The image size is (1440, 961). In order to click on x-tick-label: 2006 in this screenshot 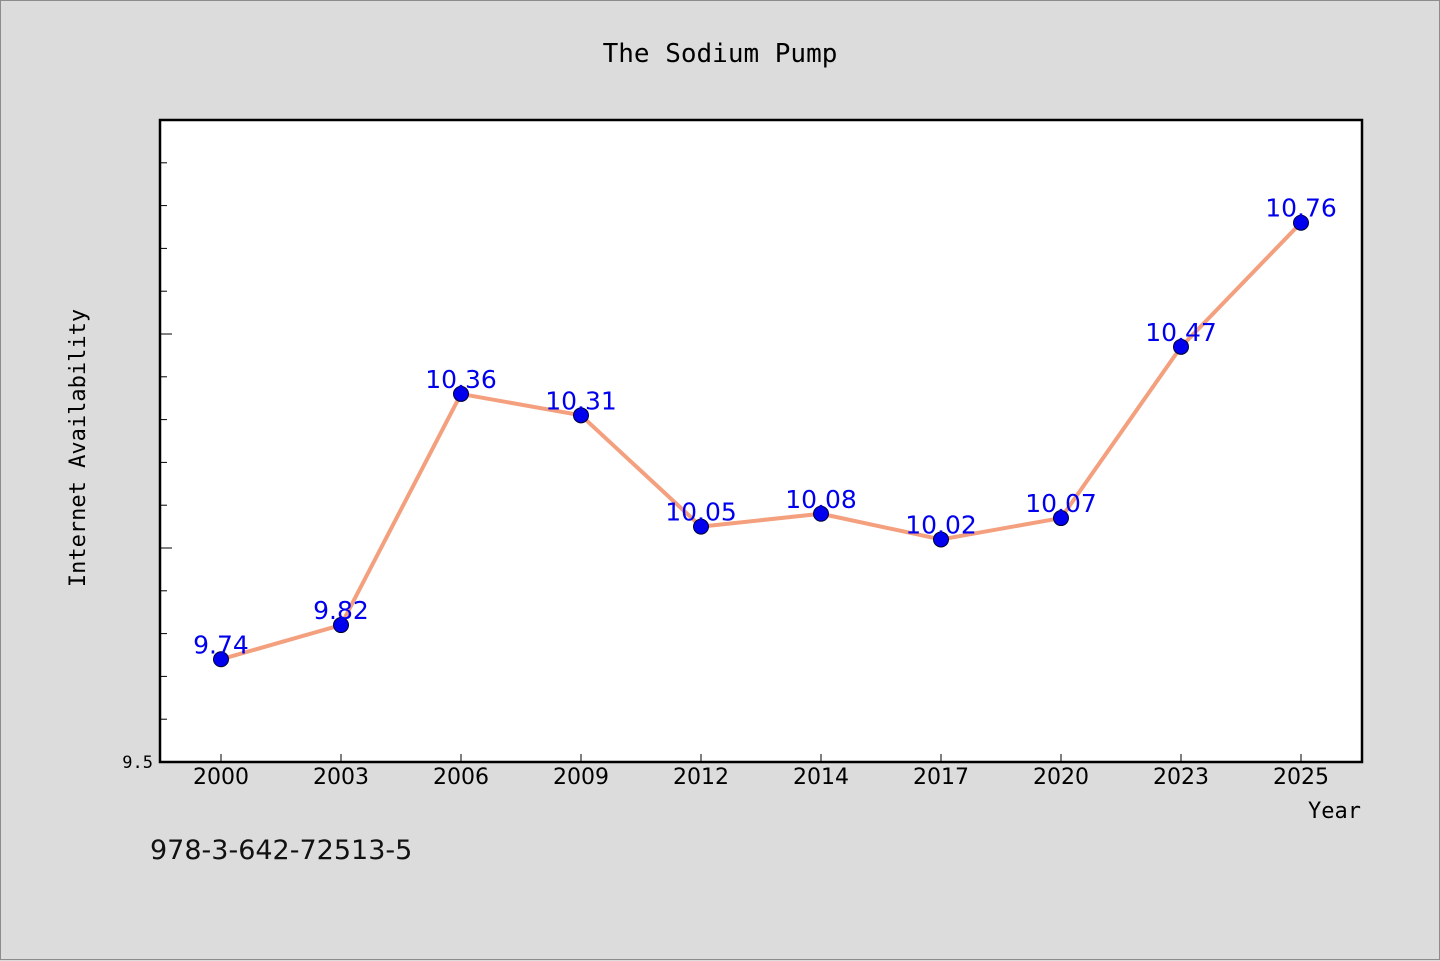, I will do `click(461, 777)`.